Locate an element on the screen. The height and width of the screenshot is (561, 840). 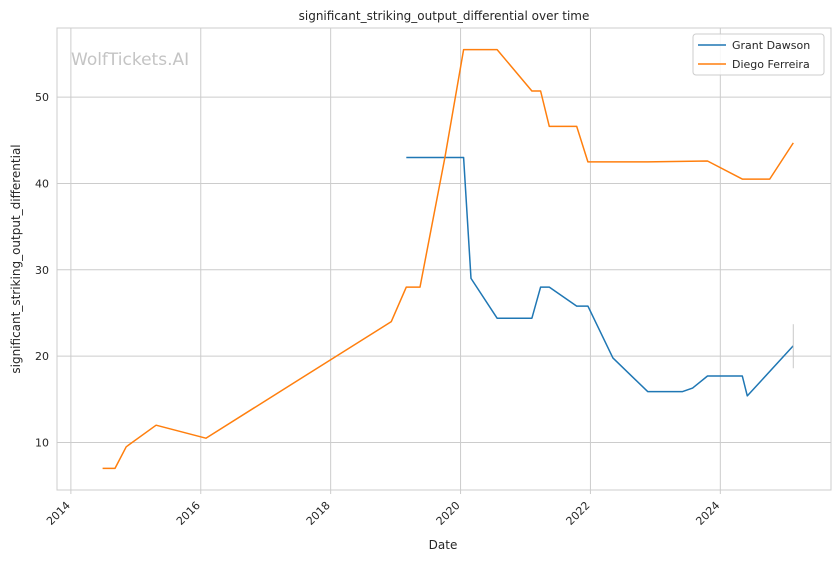
y-tick-label: 30 is located at coordinates (42, 270).